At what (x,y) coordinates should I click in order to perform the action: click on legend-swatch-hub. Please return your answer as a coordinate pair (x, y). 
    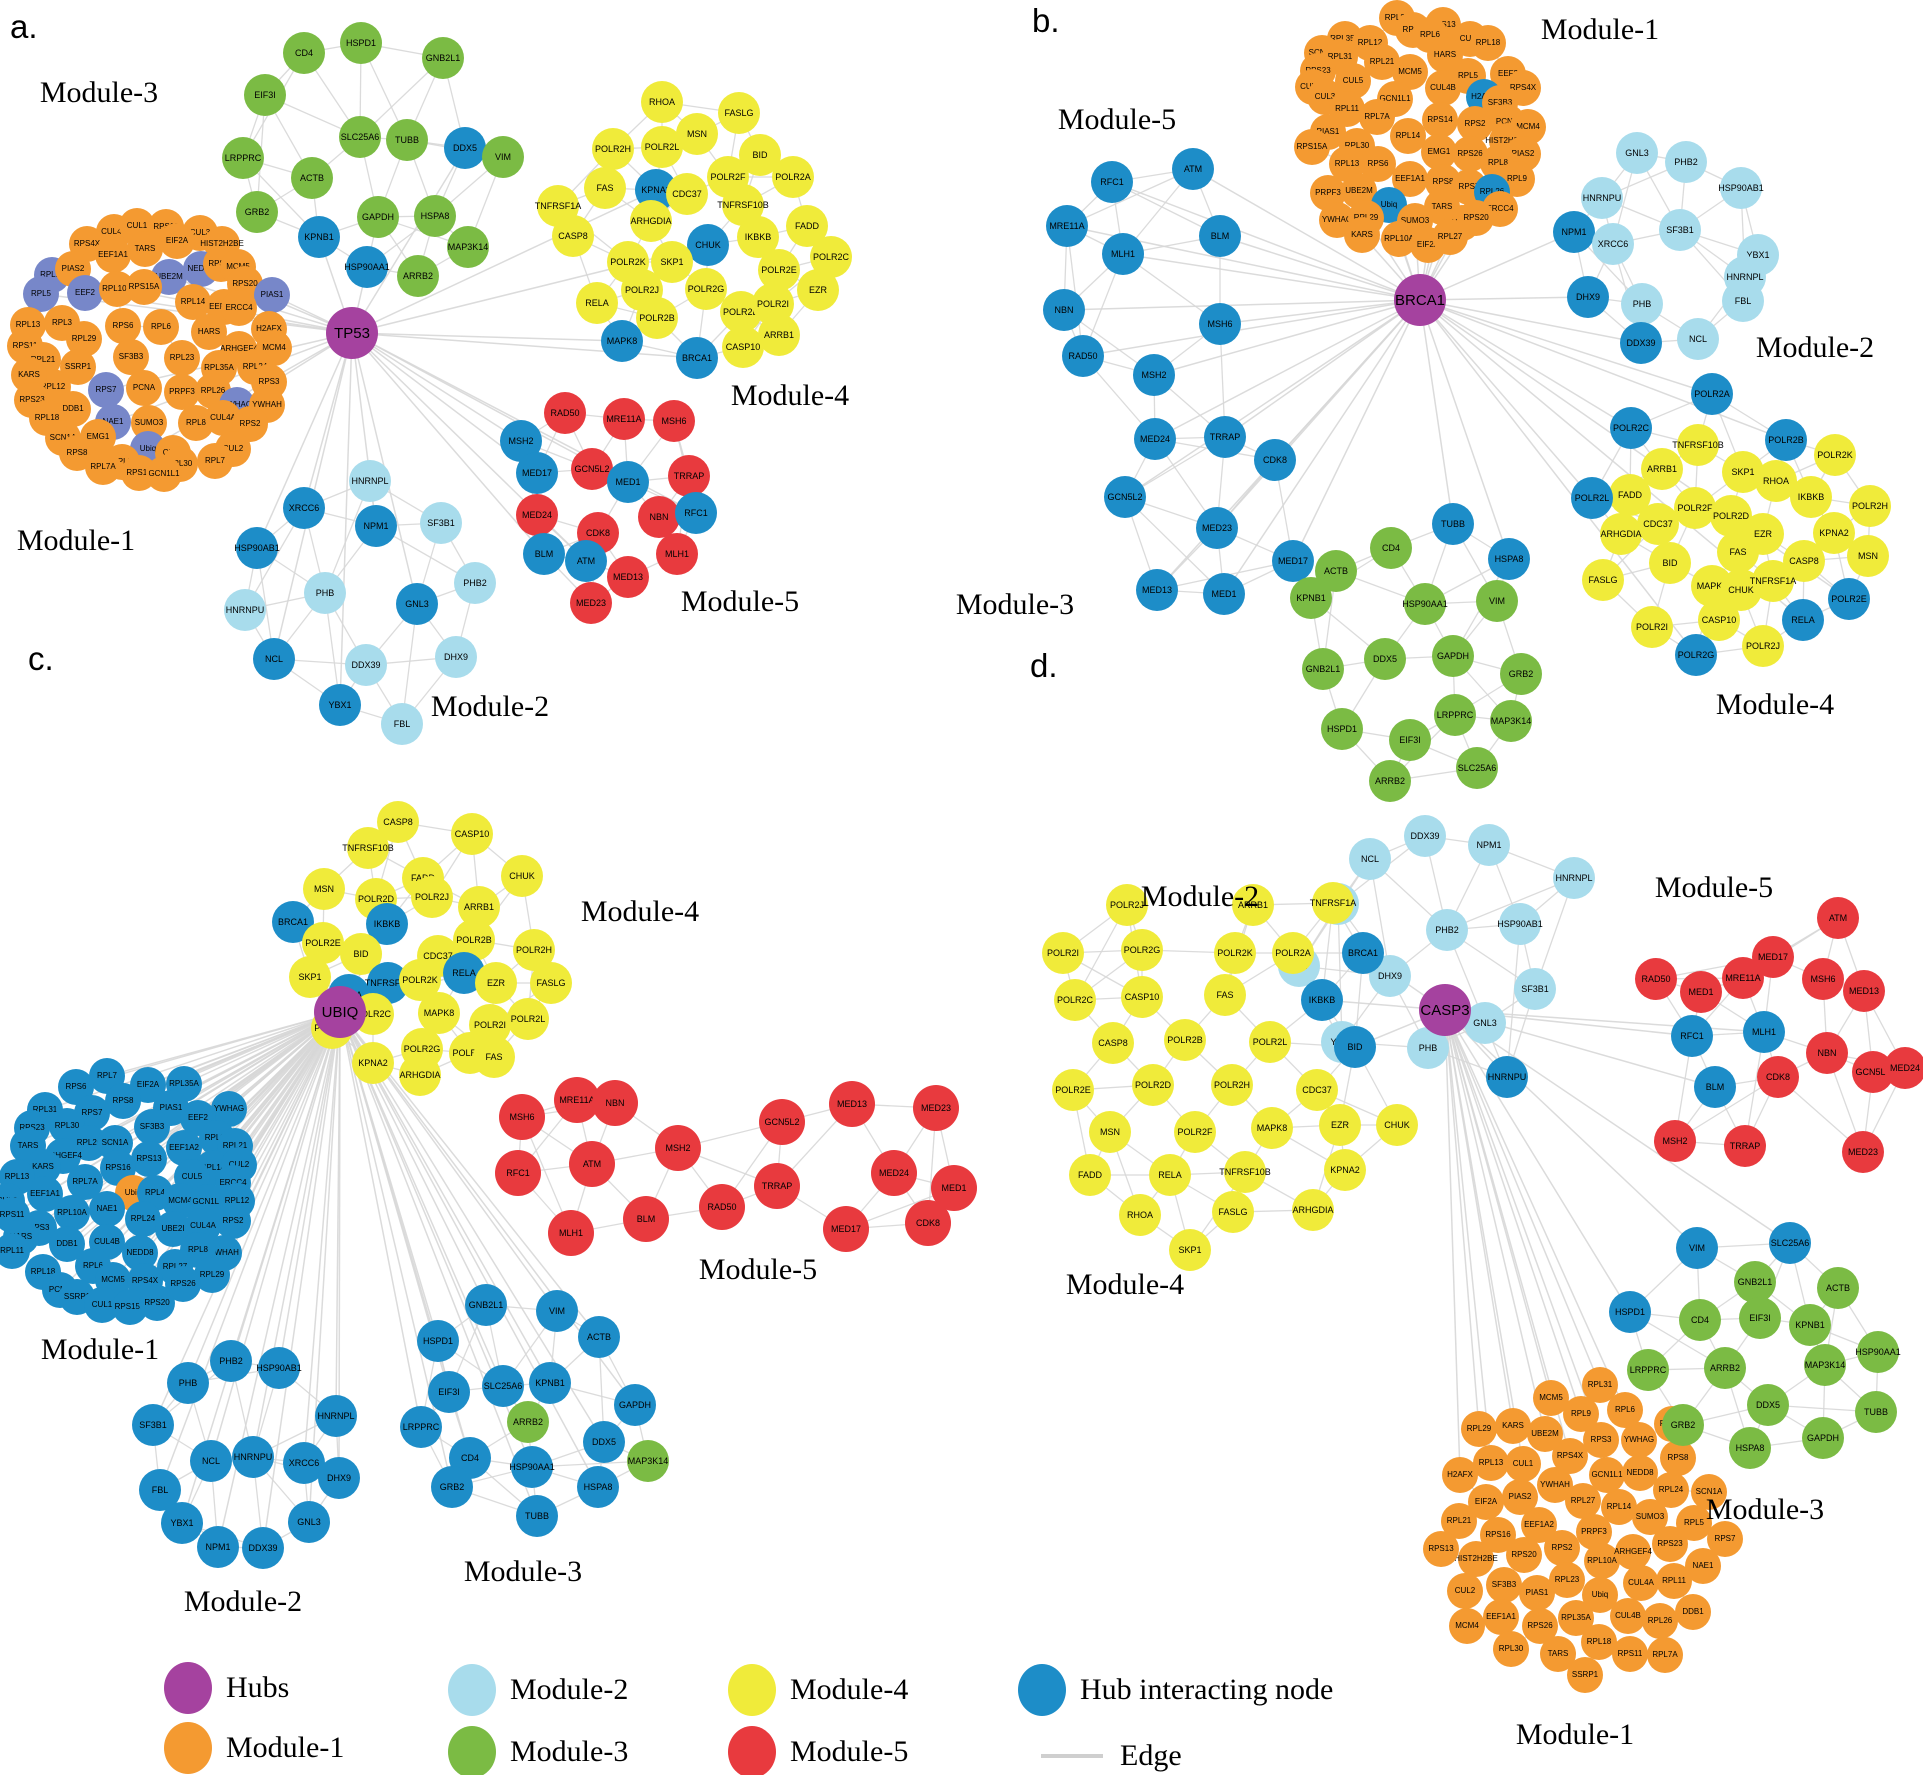
    Looking at the image, I should click on (188, 1688).